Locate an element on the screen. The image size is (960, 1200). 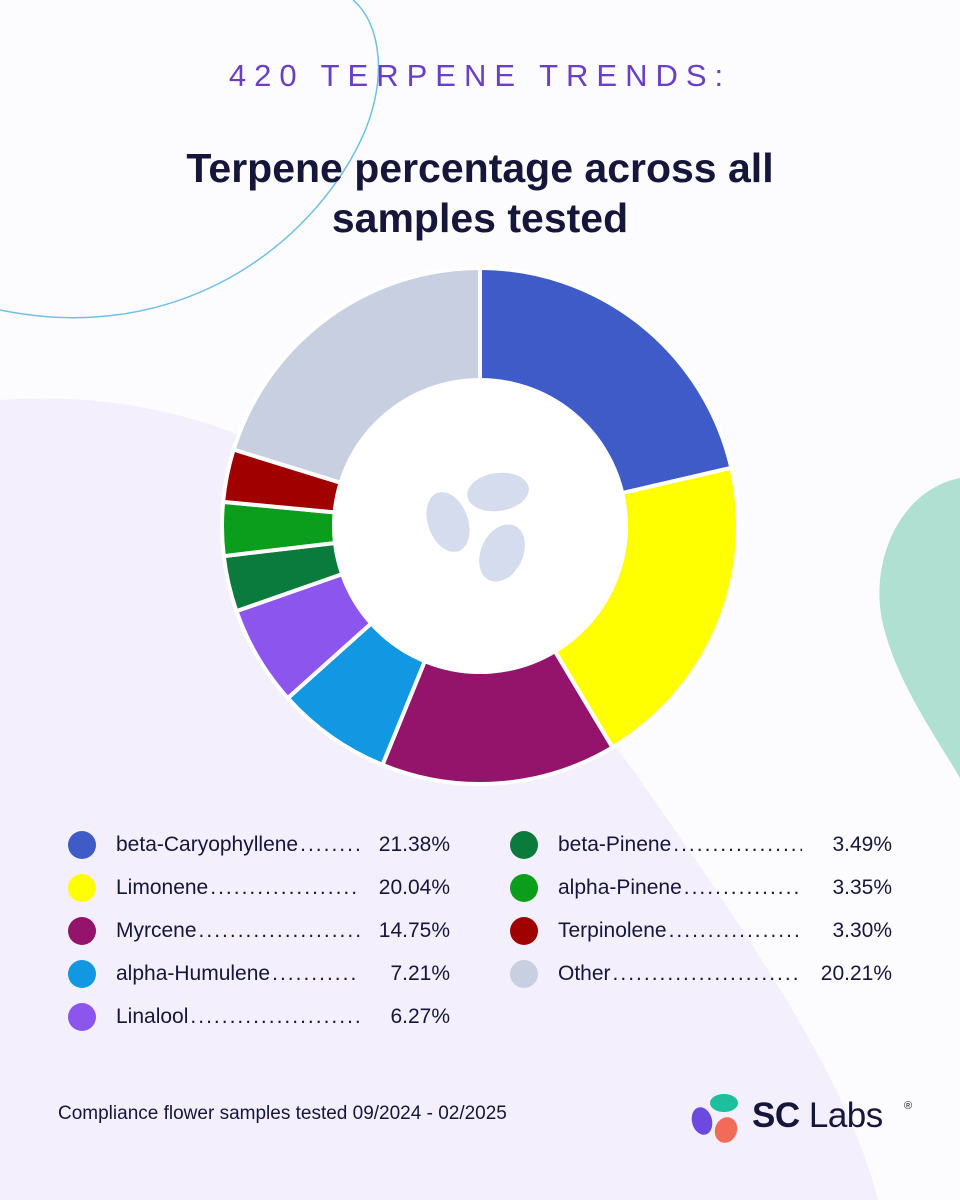
legend-item: Terpinolene 3.30% is located at coordinates (701, 930).